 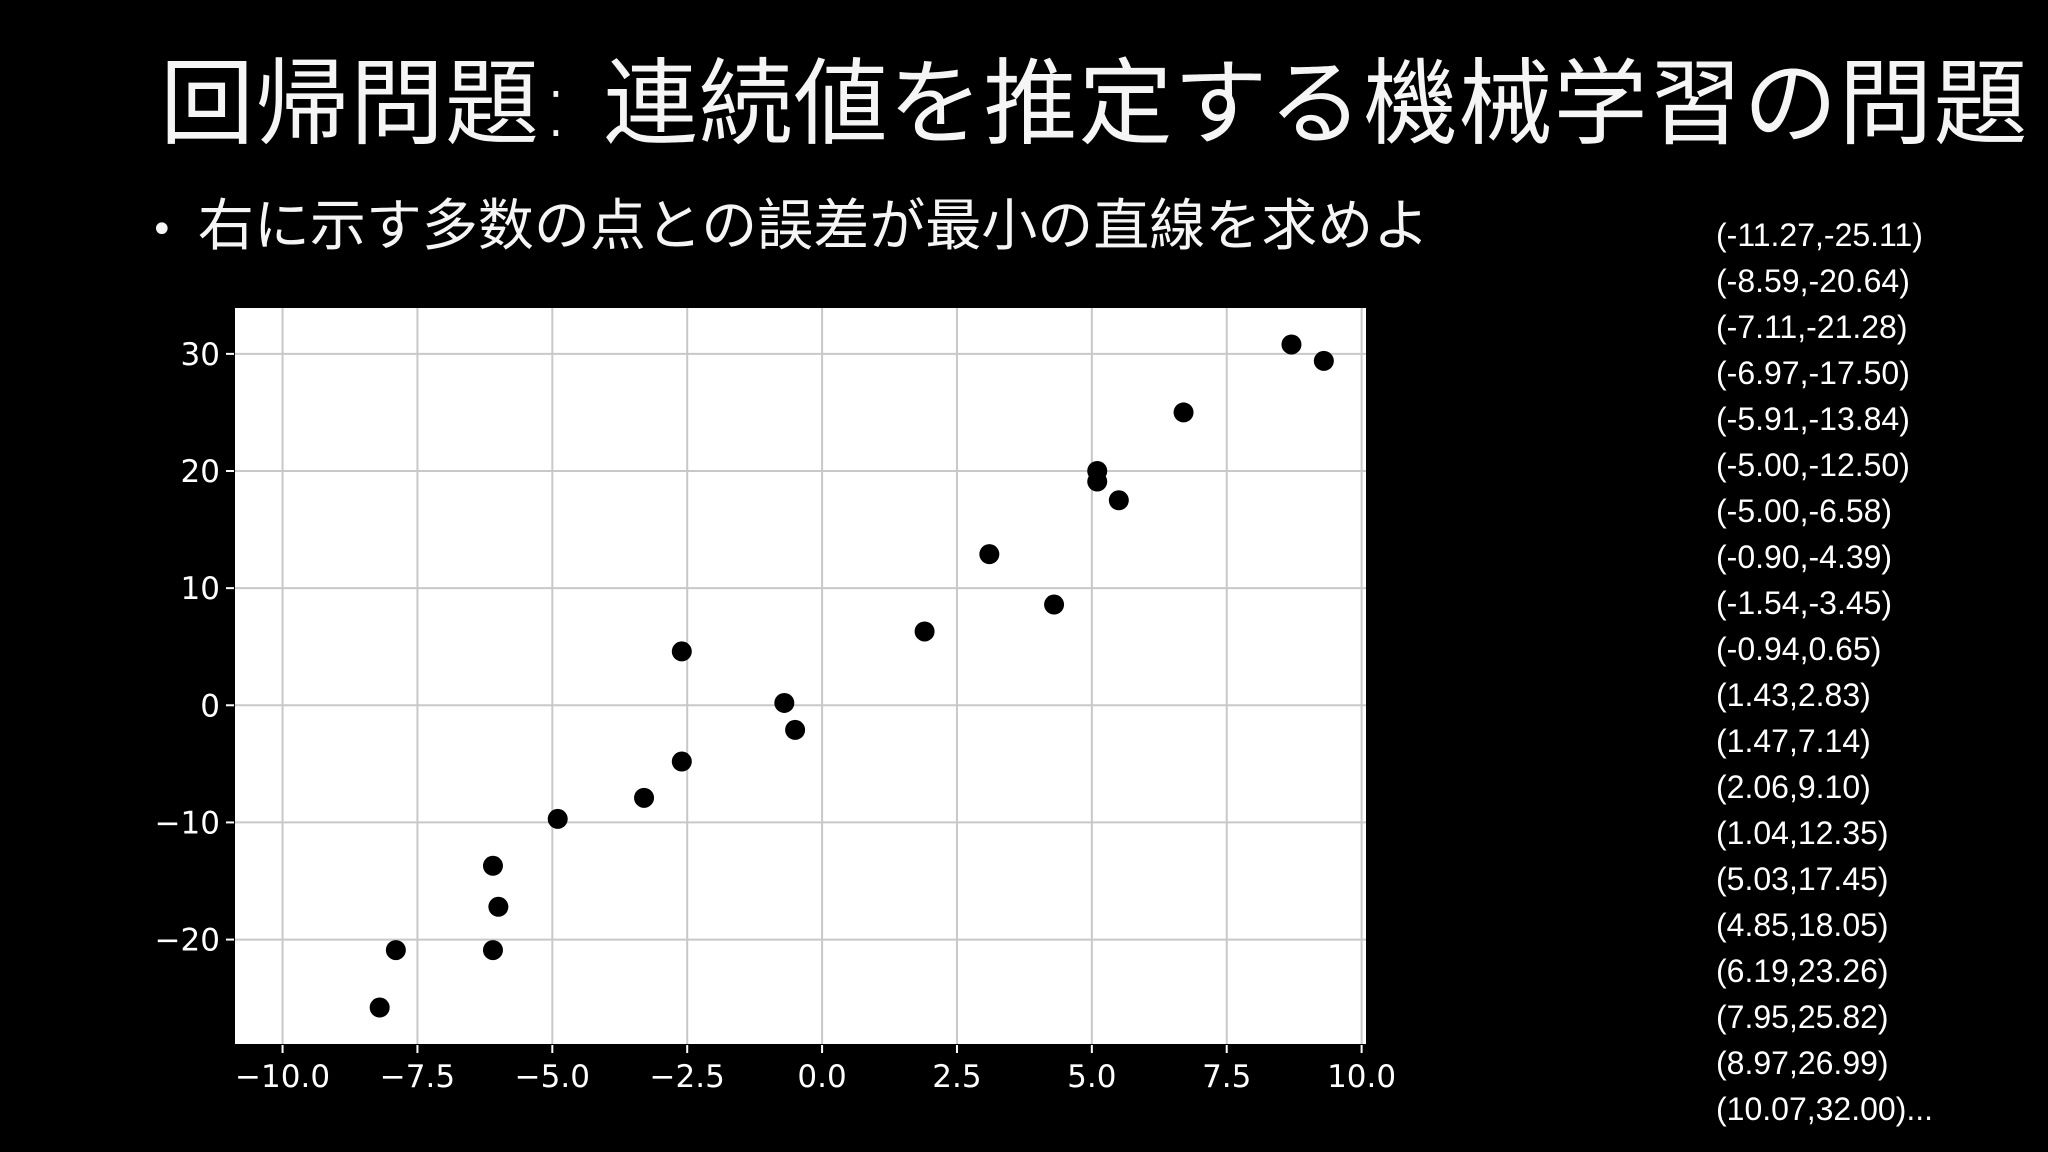 I want to click on bullet-line: • 右に示す多数の点との誤差が最小の直線を求めよ, so click(x=789, y=228).